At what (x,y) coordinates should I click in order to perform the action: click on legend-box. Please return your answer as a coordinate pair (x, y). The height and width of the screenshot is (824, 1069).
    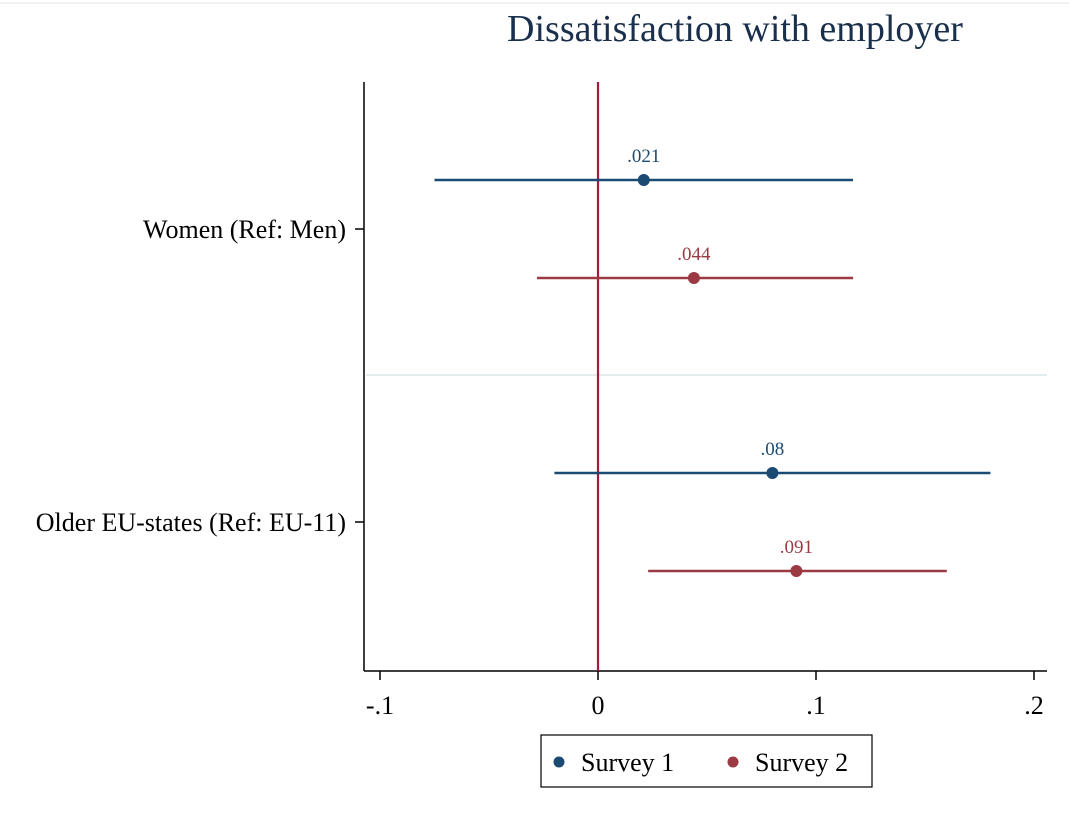
    Looking at the image, I should click on (706, 761).